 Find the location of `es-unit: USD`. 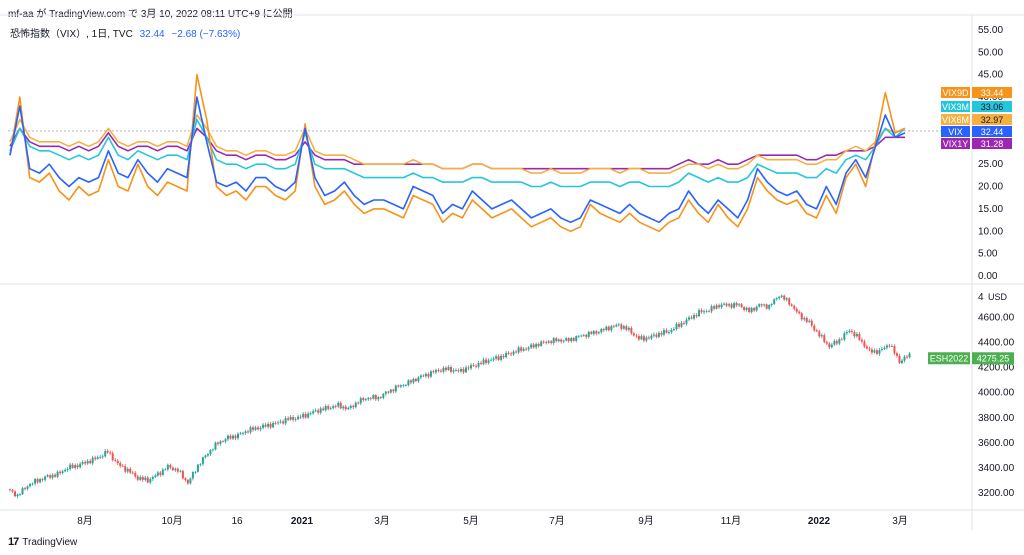

es-unit: USD is located at coordinates (998, 297).